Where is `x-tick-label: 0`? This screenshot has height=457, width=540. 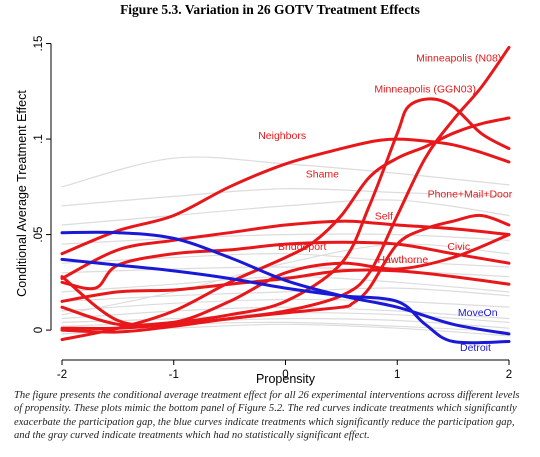 x-tick-label: 0 is located at coordinates (285, 375).